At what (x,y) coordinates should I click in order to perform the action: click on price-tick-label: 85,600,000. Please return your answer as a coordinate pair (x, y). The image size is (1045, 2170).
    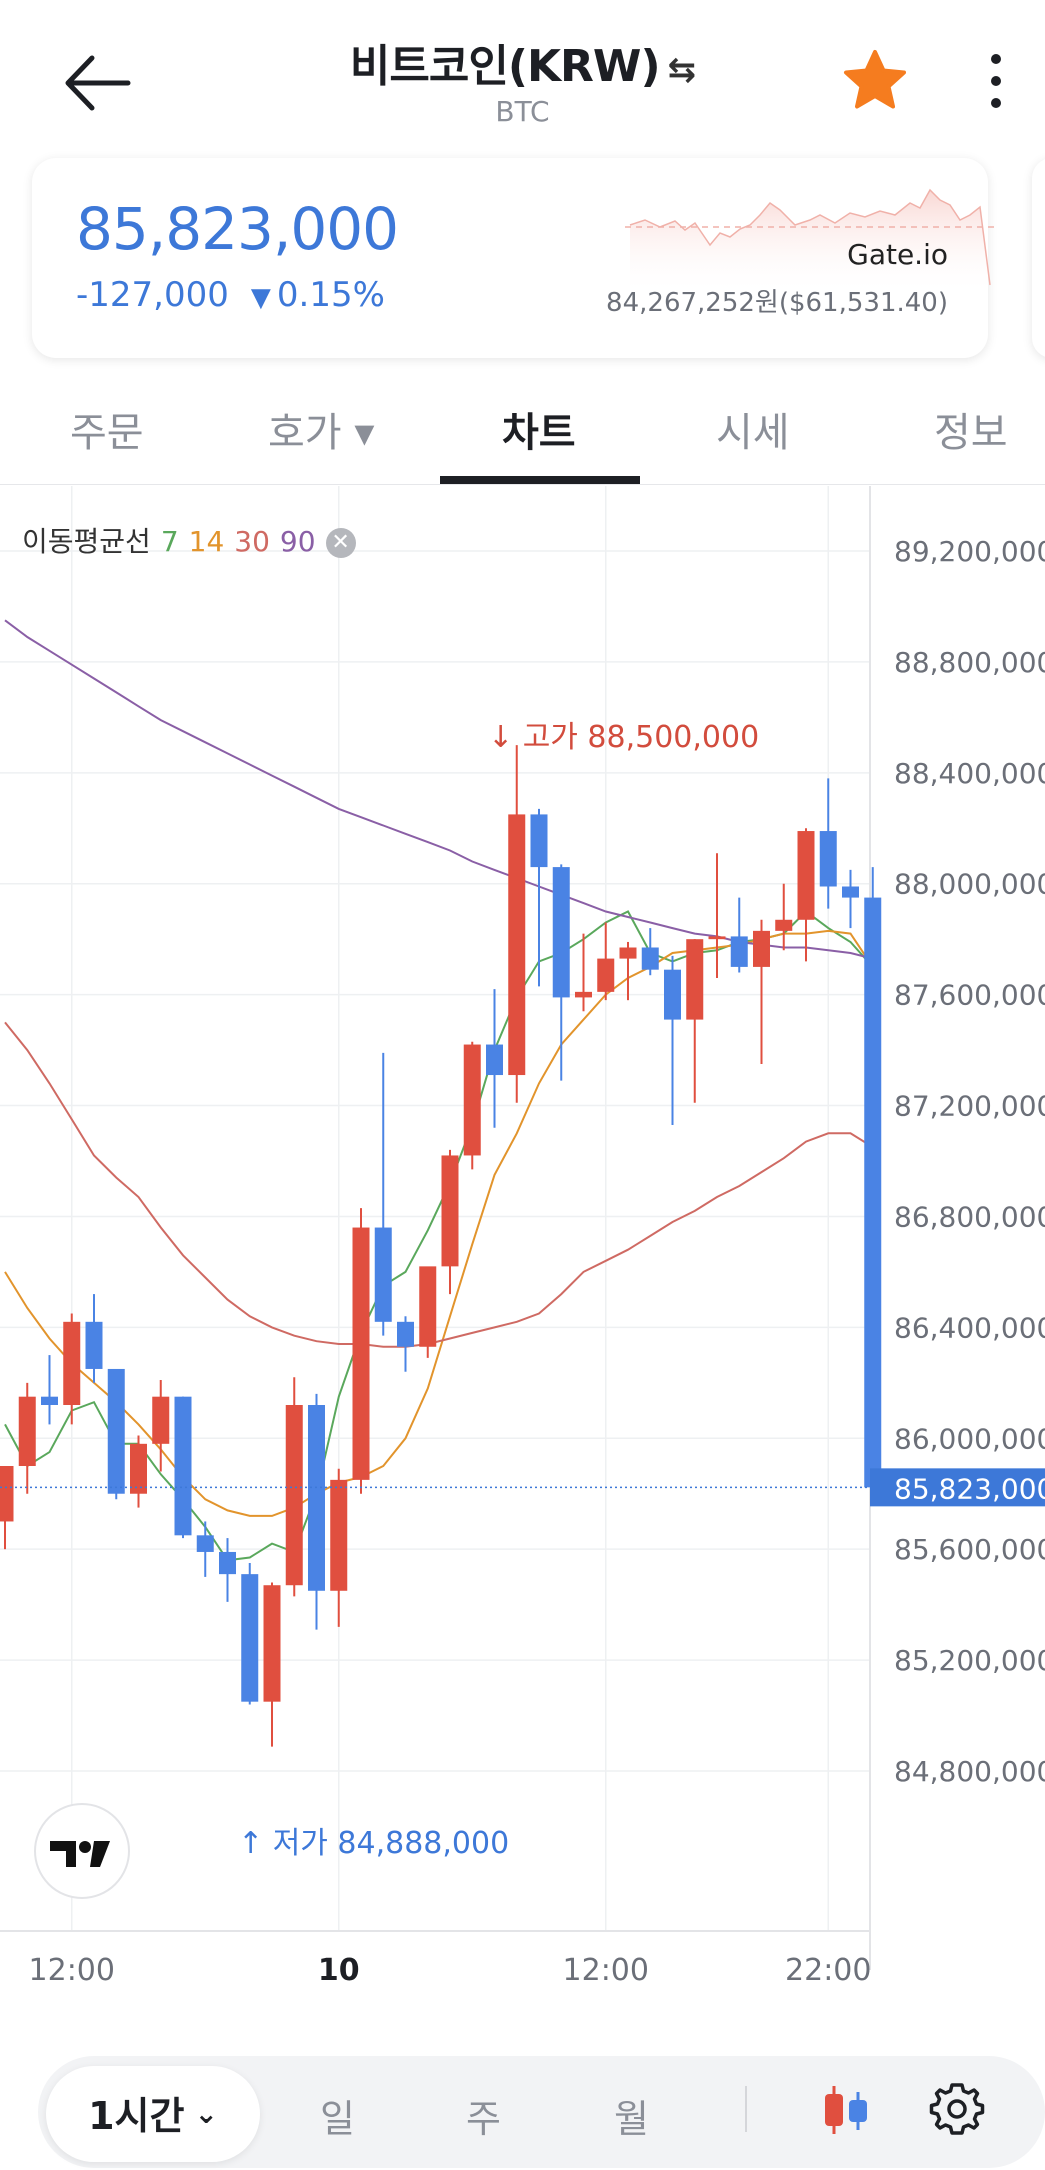
    Looking at the image, I should click on (969, 1549).